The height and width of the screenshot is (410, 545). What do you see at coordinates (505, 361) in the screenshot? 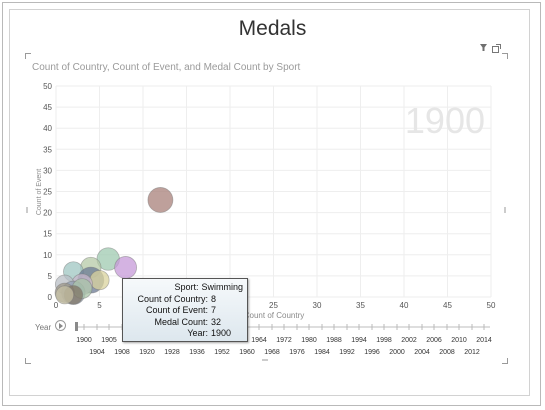
I see `corner-mark-br` at bounding box center [505, 361].